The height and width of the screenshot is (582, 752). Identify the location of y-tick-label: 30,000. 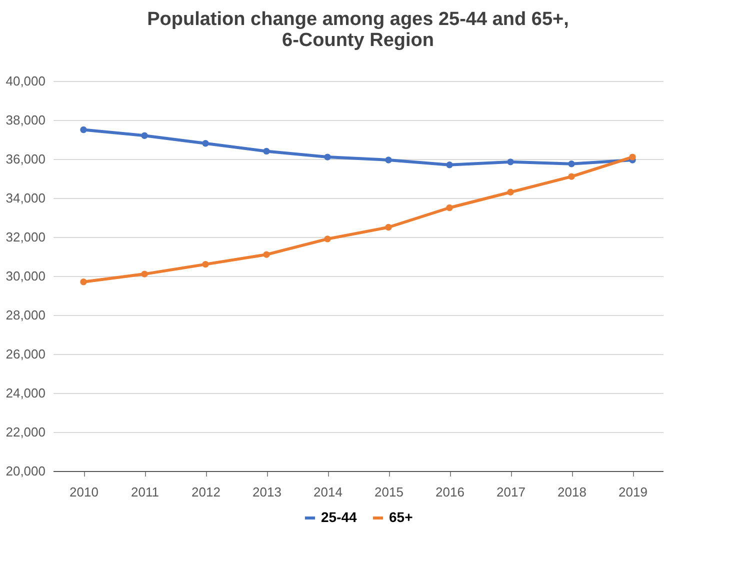
(26, 276).